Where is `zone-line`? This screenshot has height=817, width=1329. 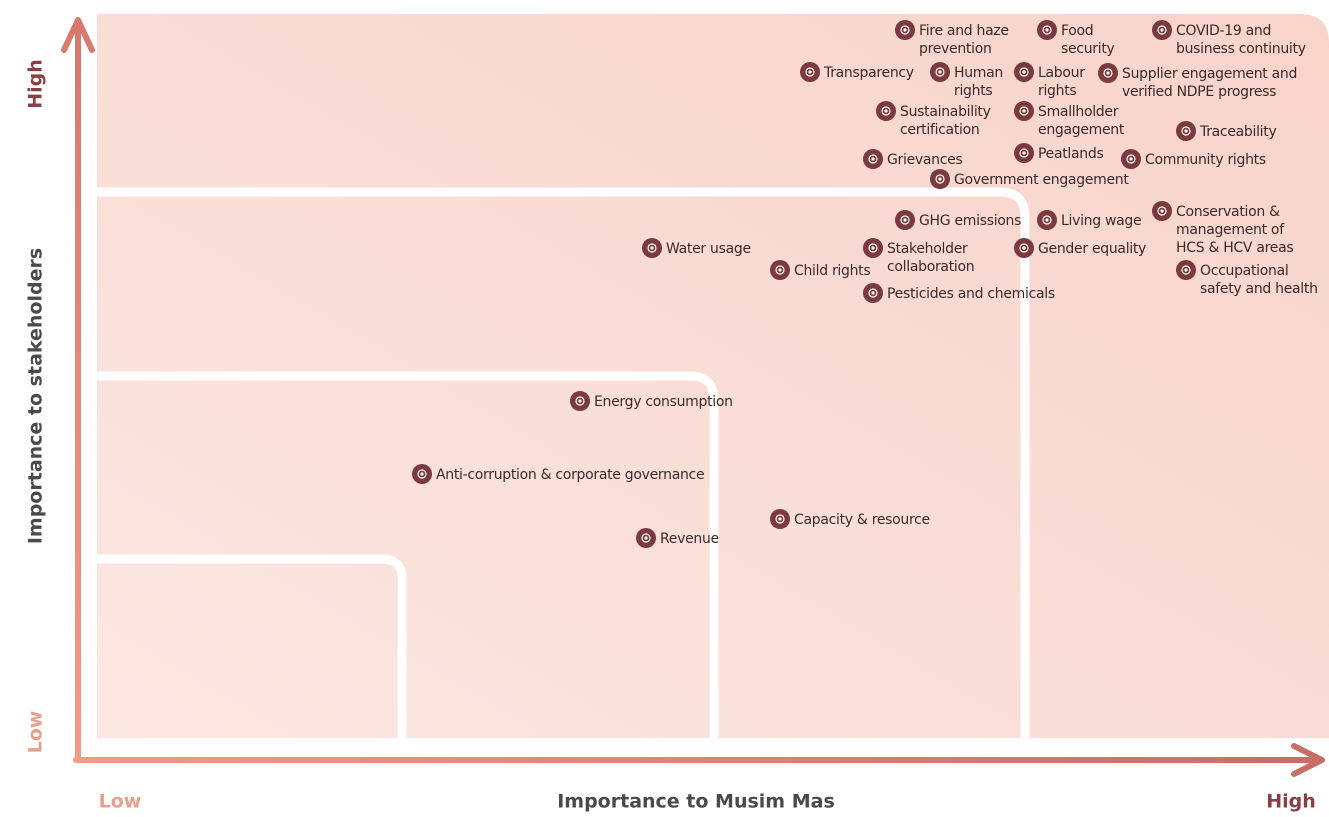
zone-line is located at coordinates (252, 646).